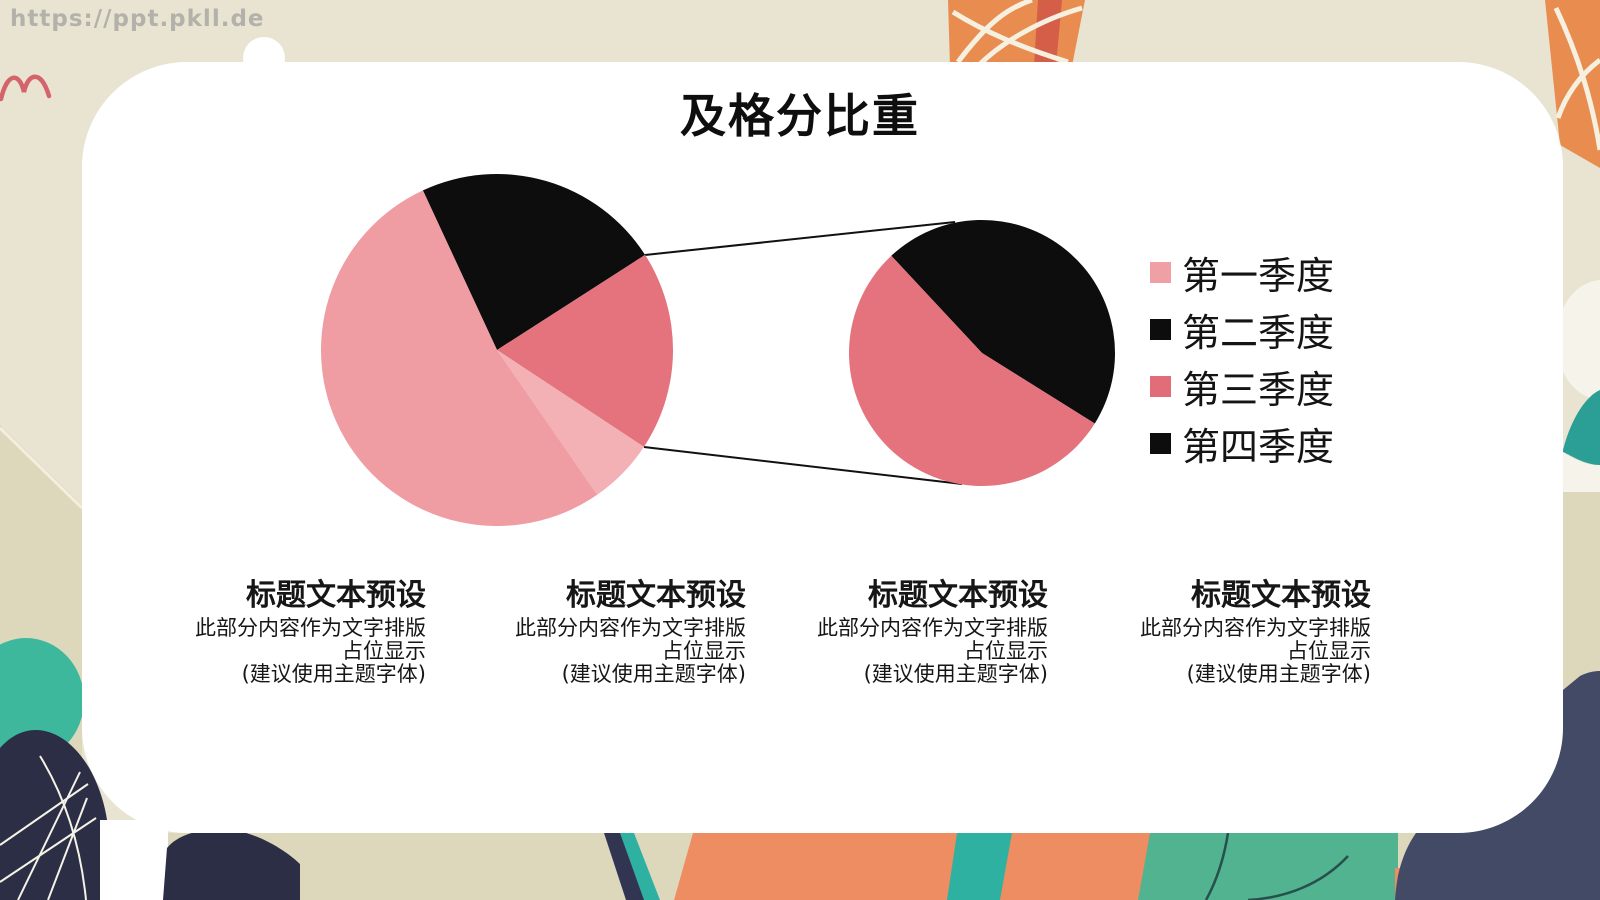  What do you see at coordinates (800, 116) in the screenshot?
I see `page-title: 及格分比重` at bounding box center [800, 116].